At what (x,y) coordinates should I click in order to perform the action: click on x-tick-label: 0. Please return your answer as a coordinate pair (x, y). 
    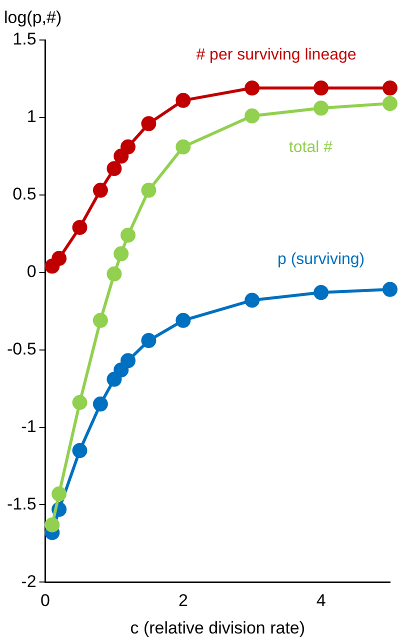
    Looking at the image, I should click on (45, 600).